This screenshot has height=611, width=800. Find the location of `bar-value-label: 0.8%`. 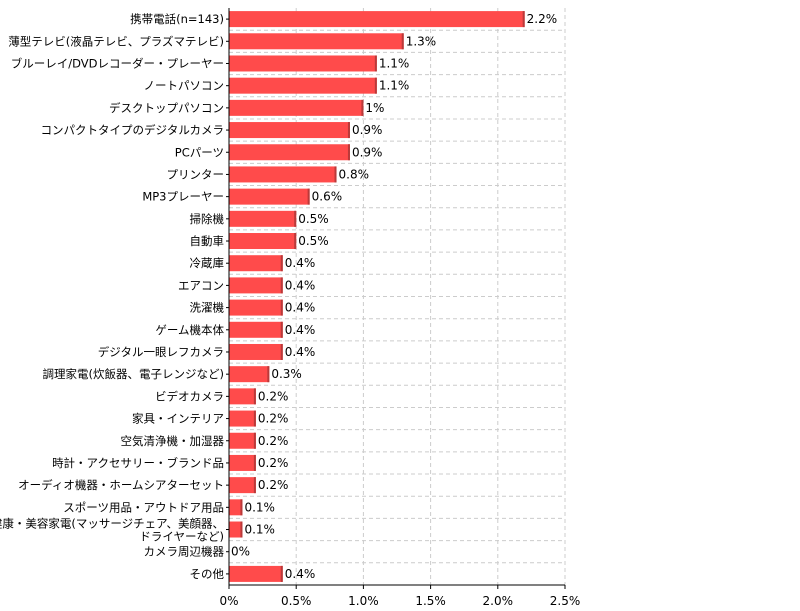

bar-value-label: 0.8% is located at coordinates (354, 174).